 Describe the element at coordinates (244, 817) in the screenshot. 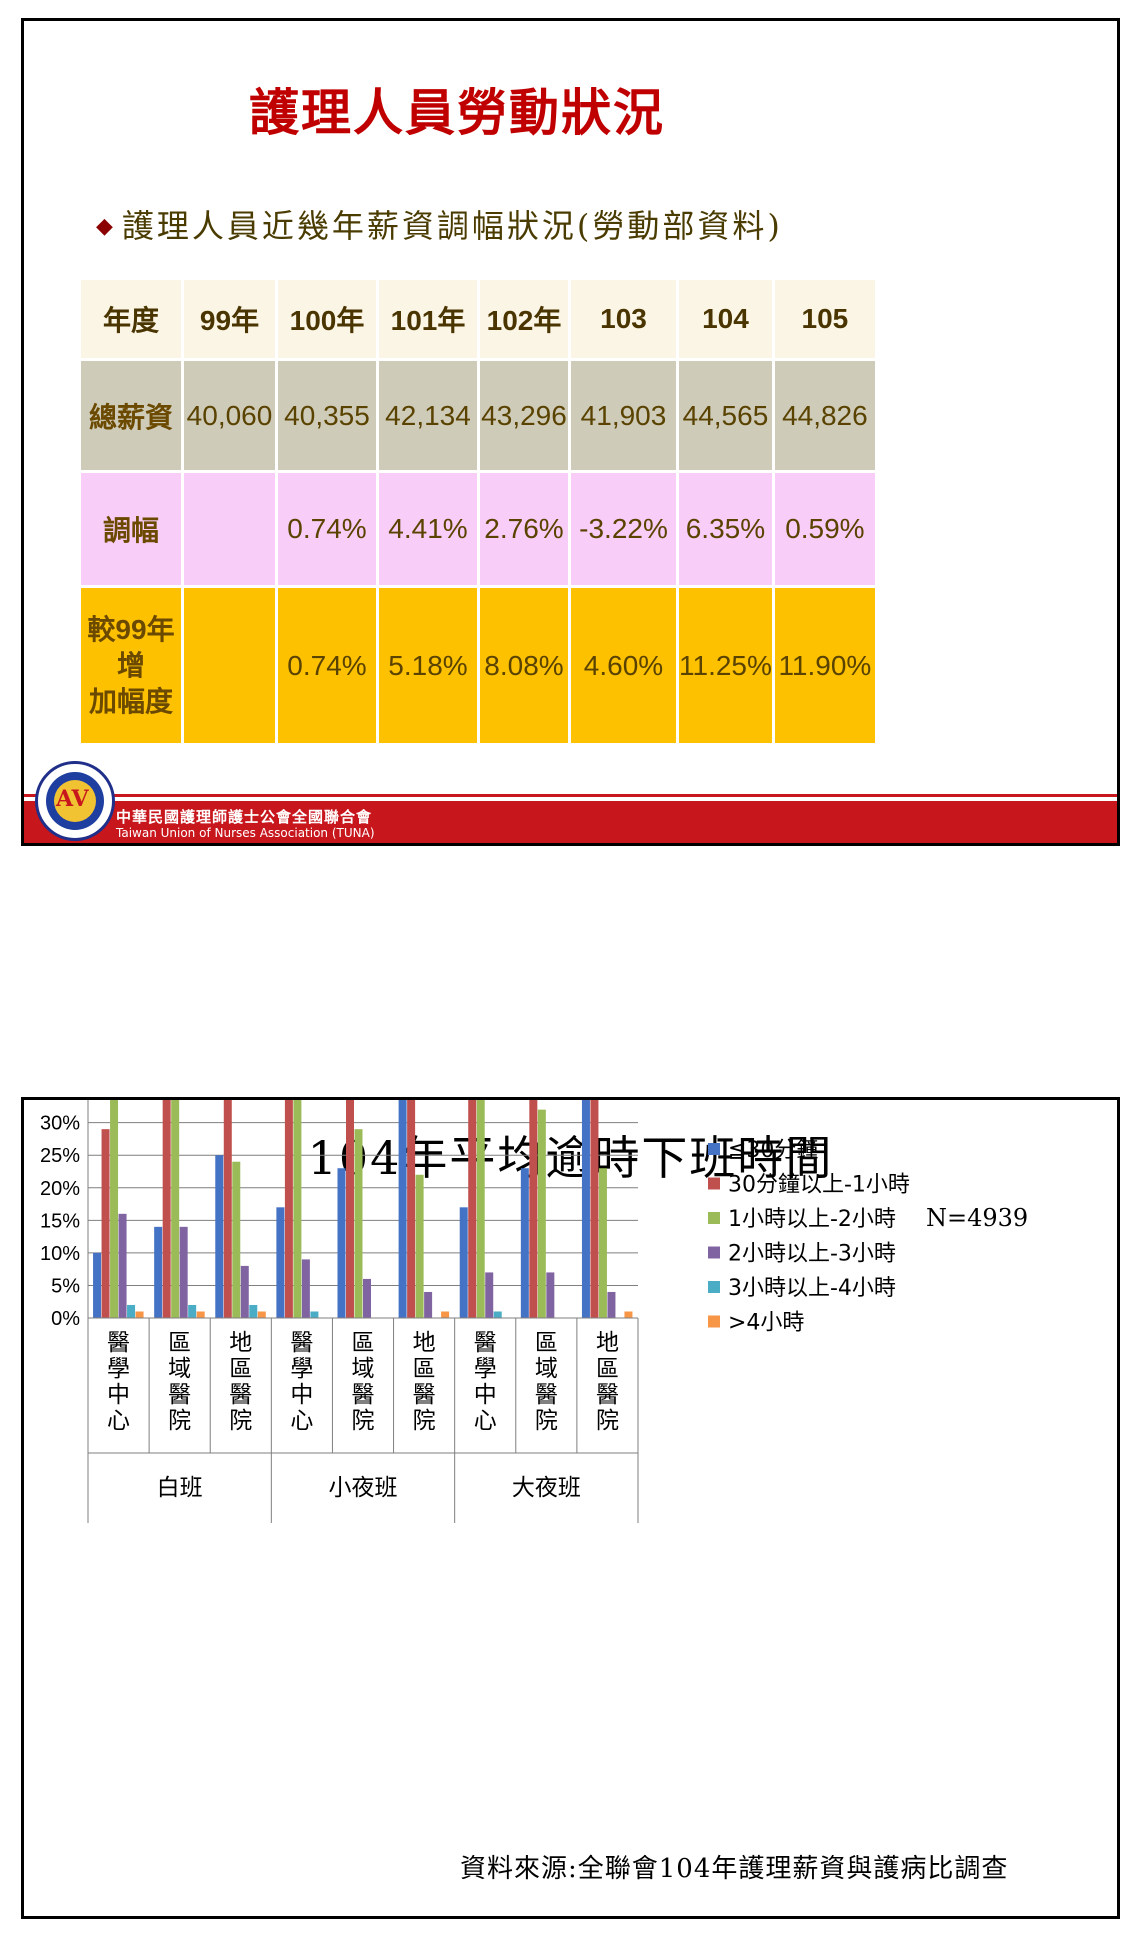

I see `org-name-zh: 中華民國護理師護士公會全國聯合會` at that location.